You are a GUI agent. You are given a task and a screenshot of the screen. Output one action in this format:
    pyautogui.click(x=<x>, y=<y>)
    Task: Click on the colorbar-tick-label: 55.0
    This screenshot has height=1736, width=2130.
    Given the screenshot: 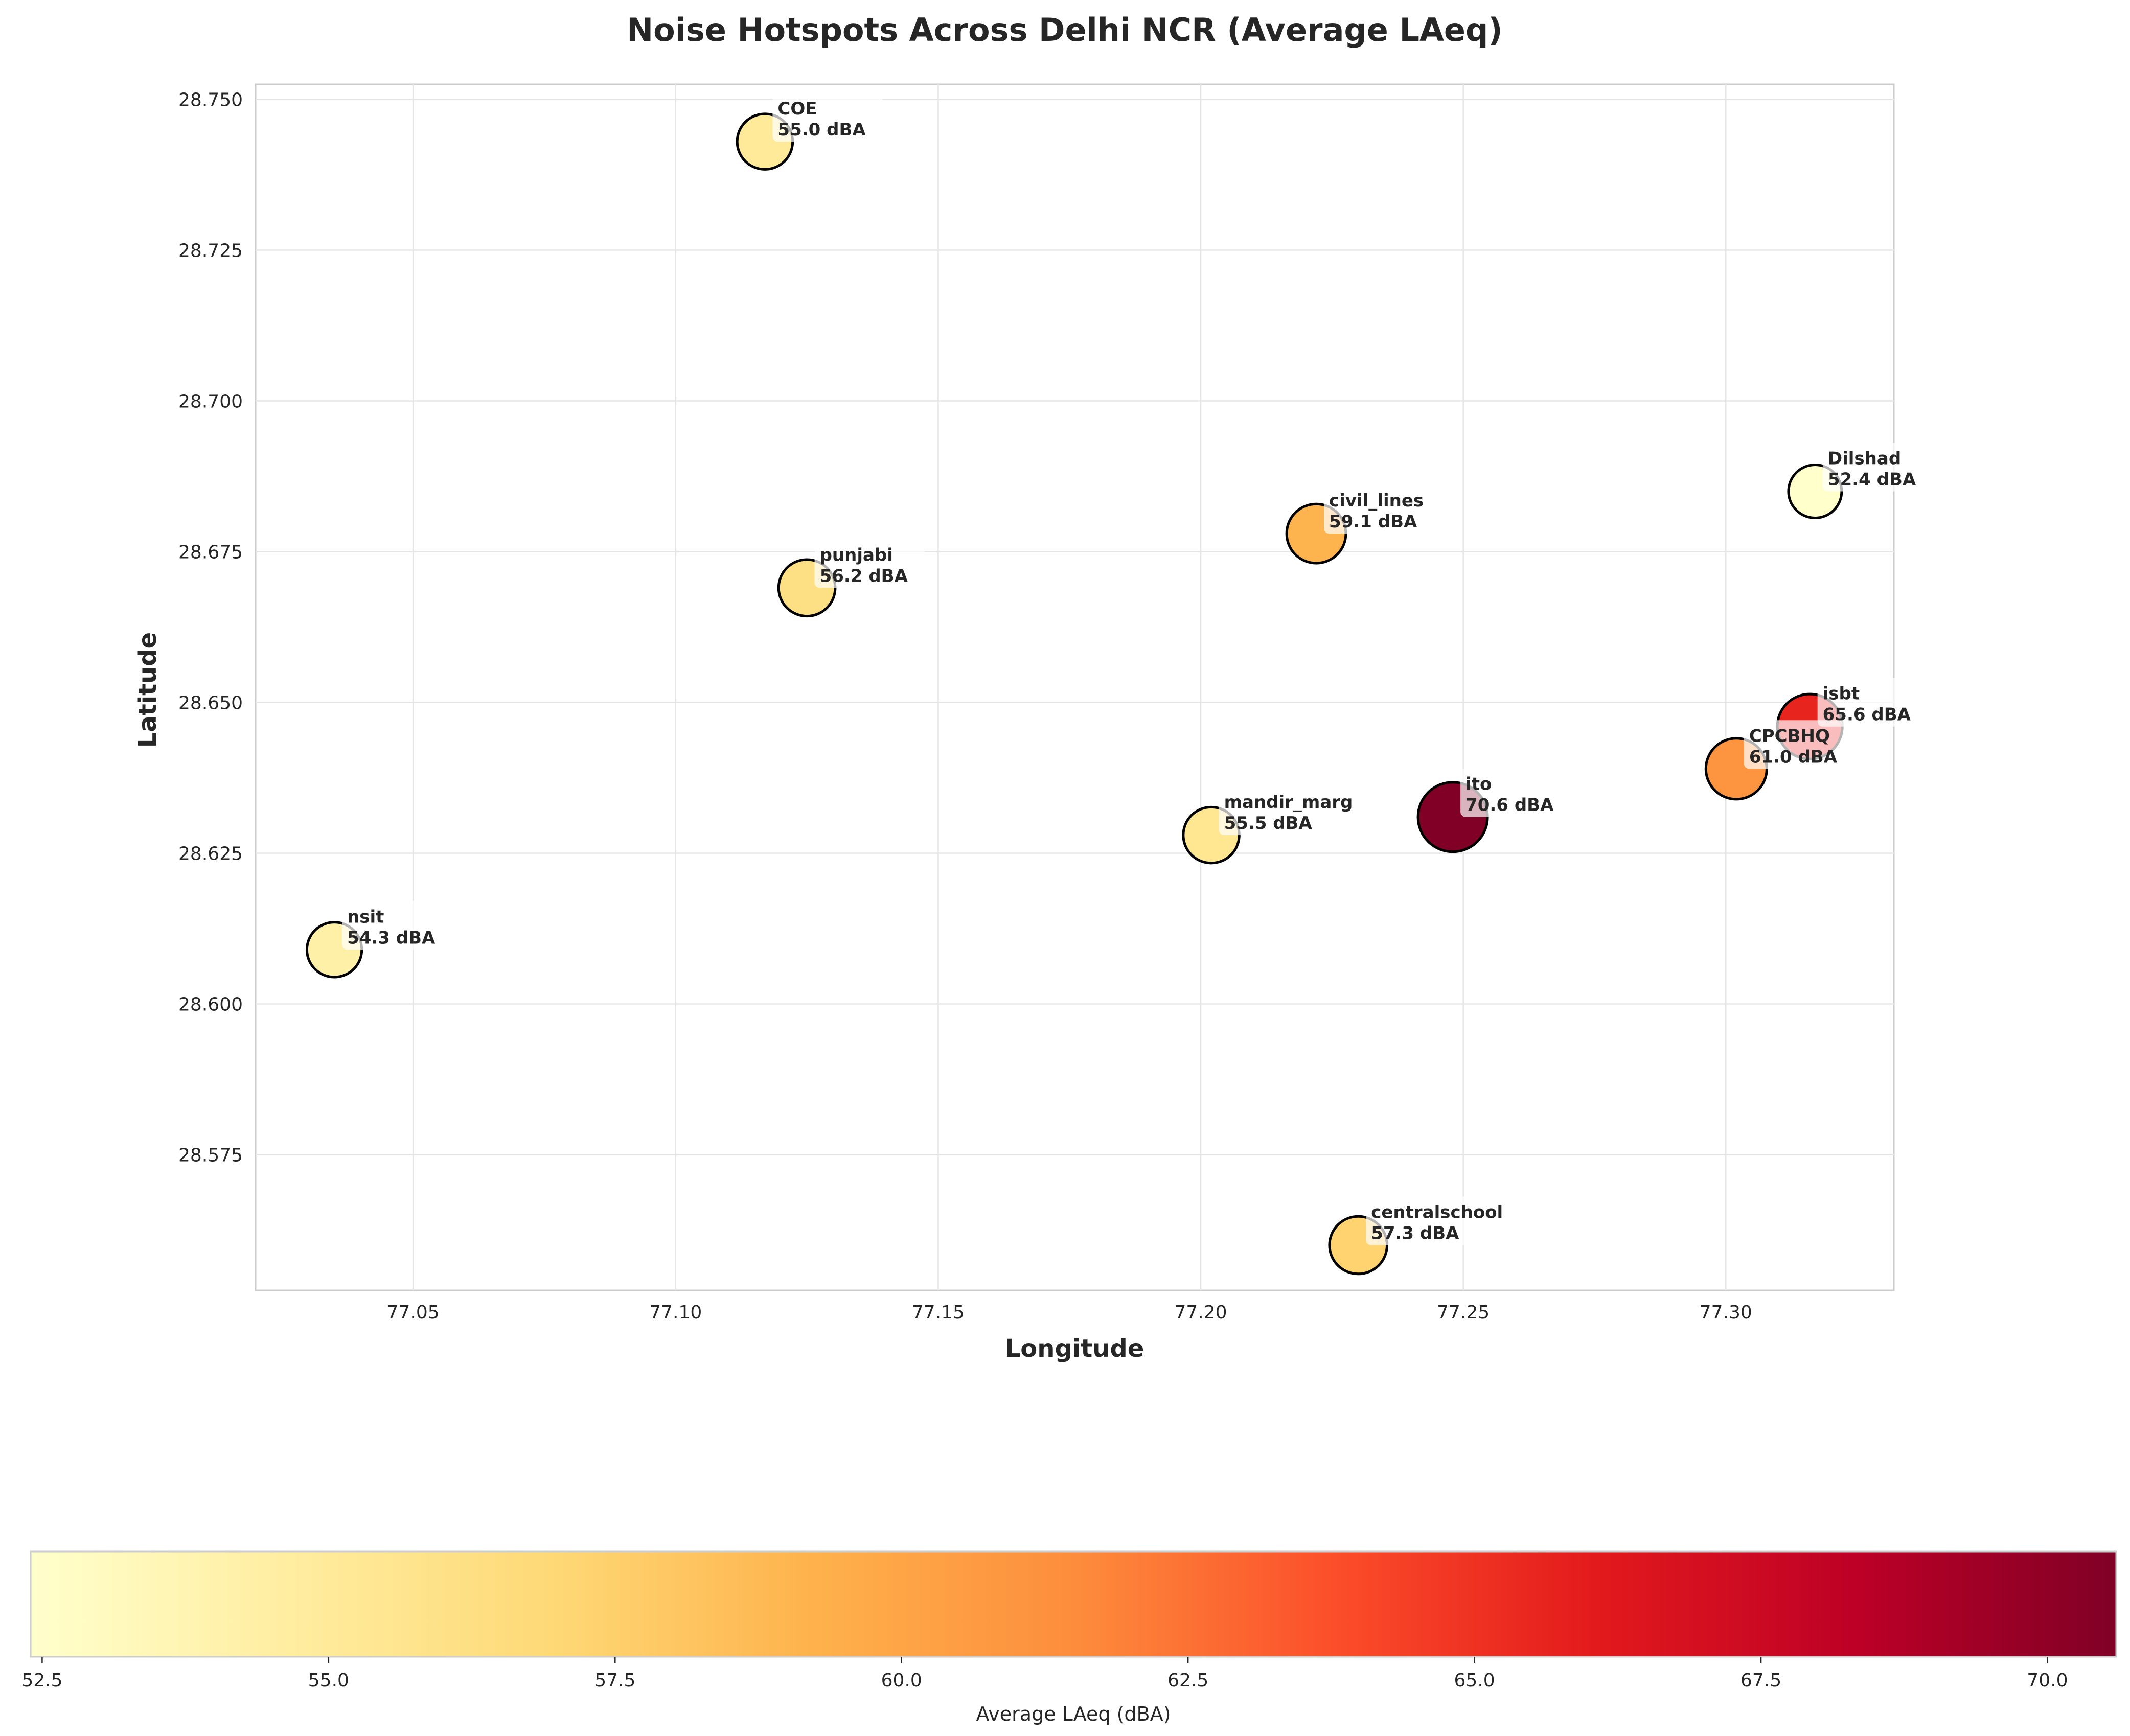 What is the action you would take?
    pyautogui.click(x=329, y=1680)
    